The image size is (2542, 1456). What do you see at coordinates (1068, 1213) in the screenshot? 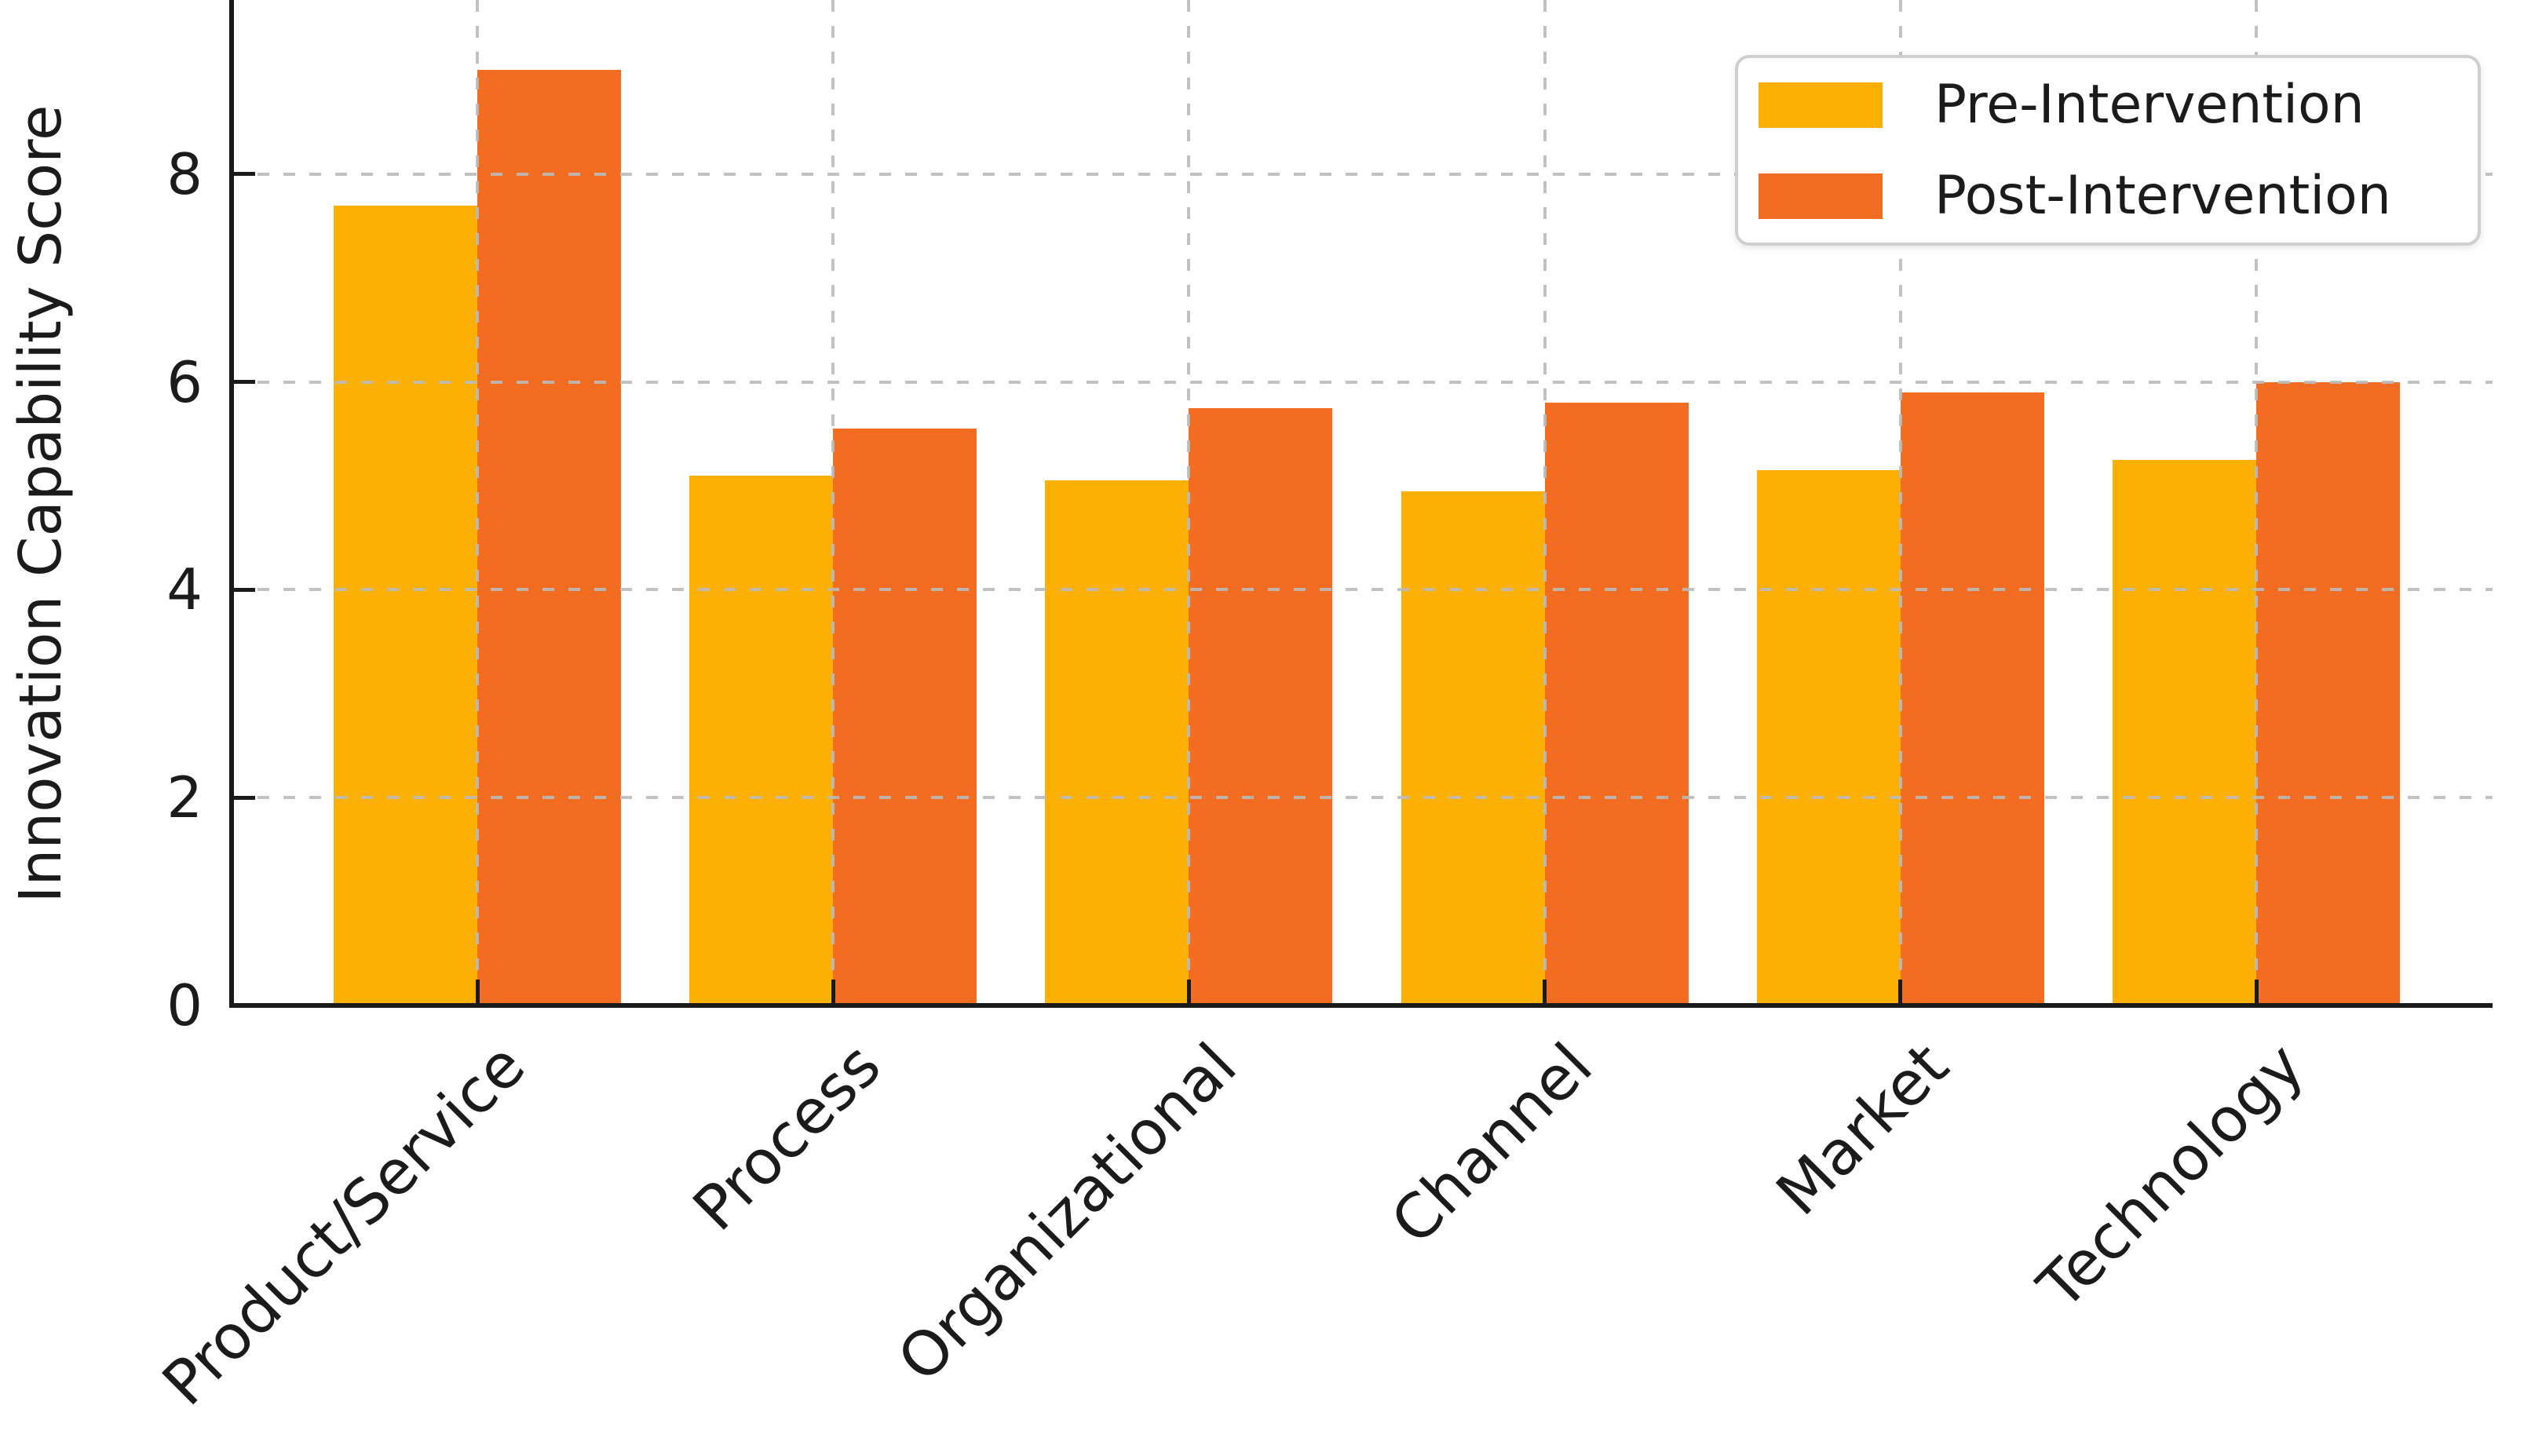
I see `x-category-label-organizational: Organizational` at bounding box center [1068, 1213].